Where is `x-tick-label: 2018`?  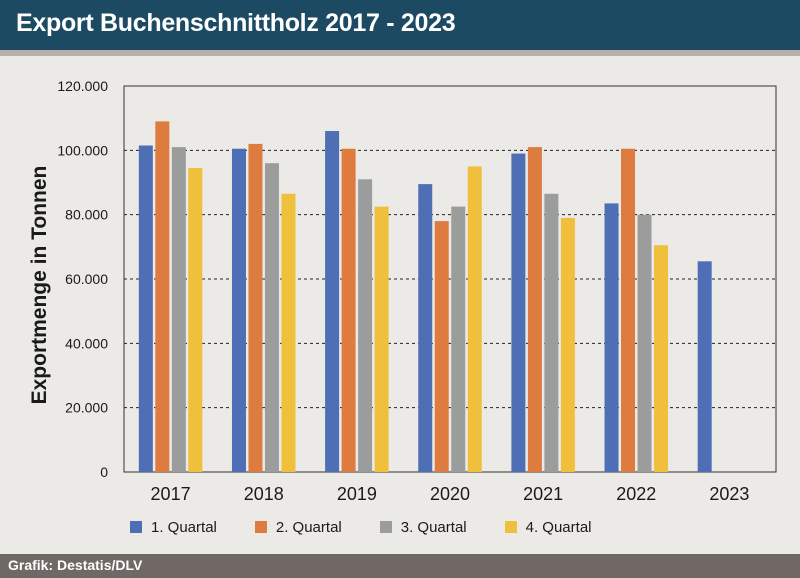 x-tick-label: 2018 is located at coordinates (264, 494).